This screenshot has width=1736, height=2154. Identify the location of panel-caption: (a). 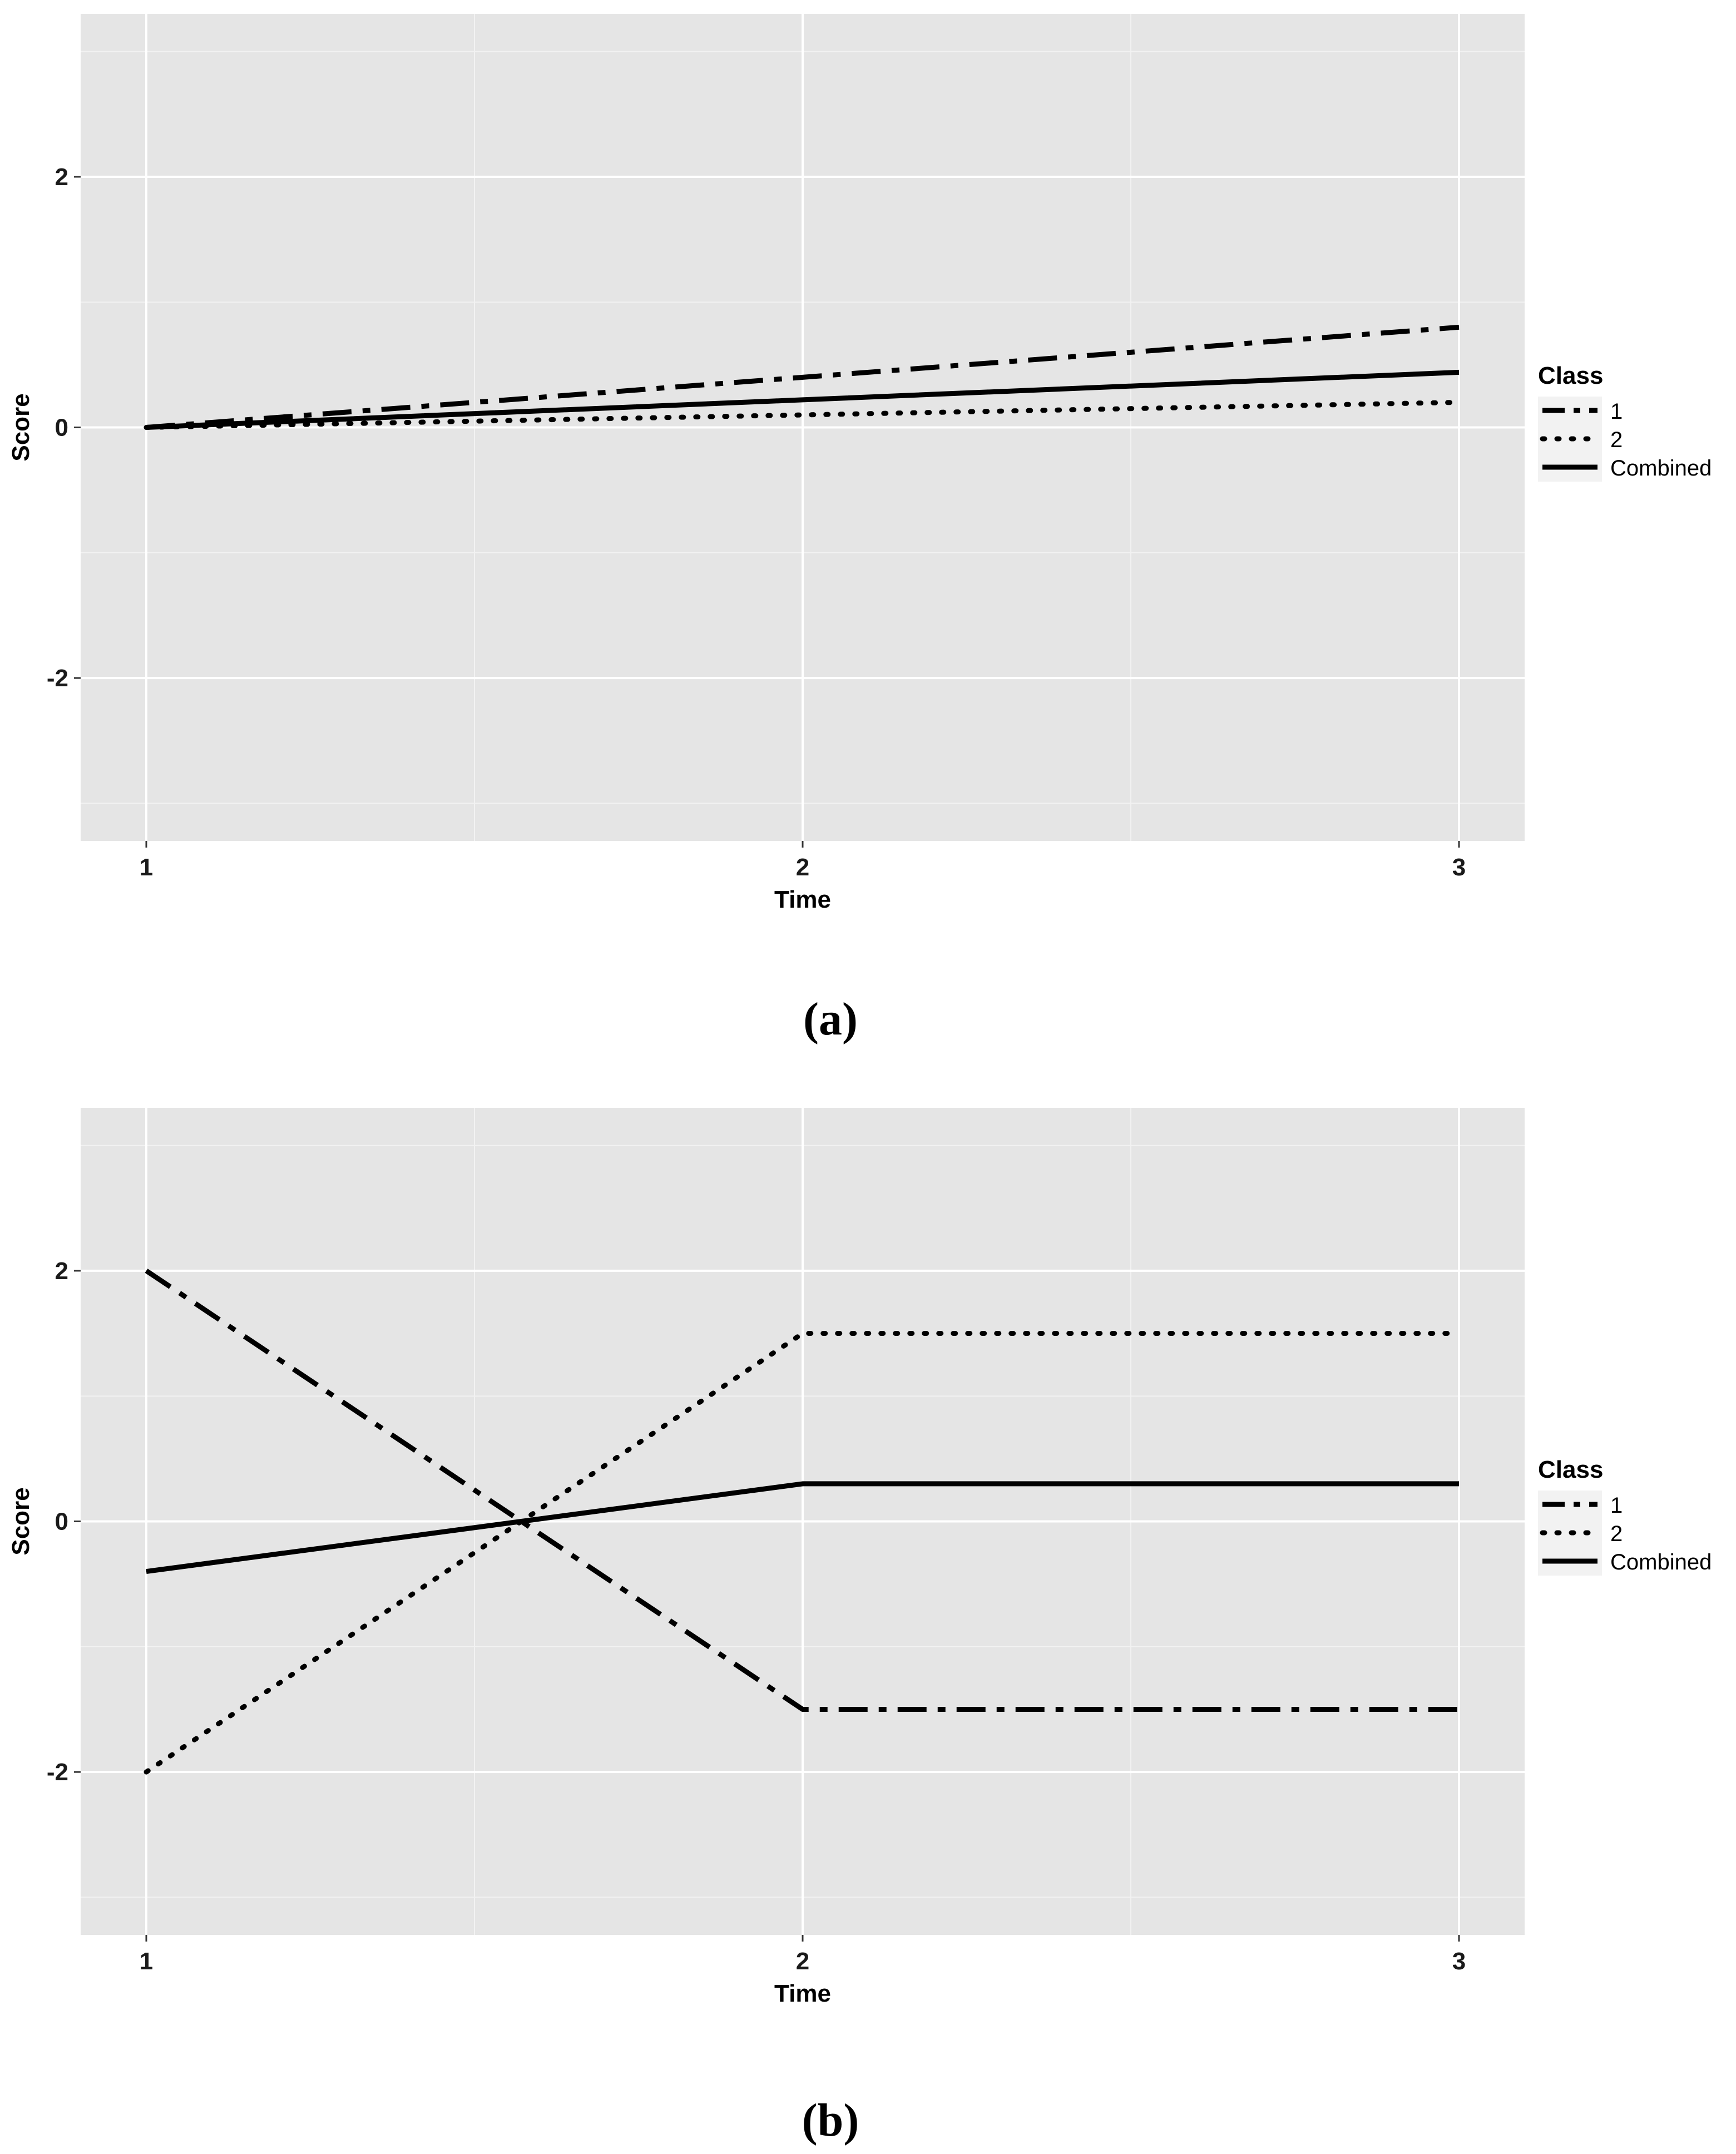
(830, 1019).